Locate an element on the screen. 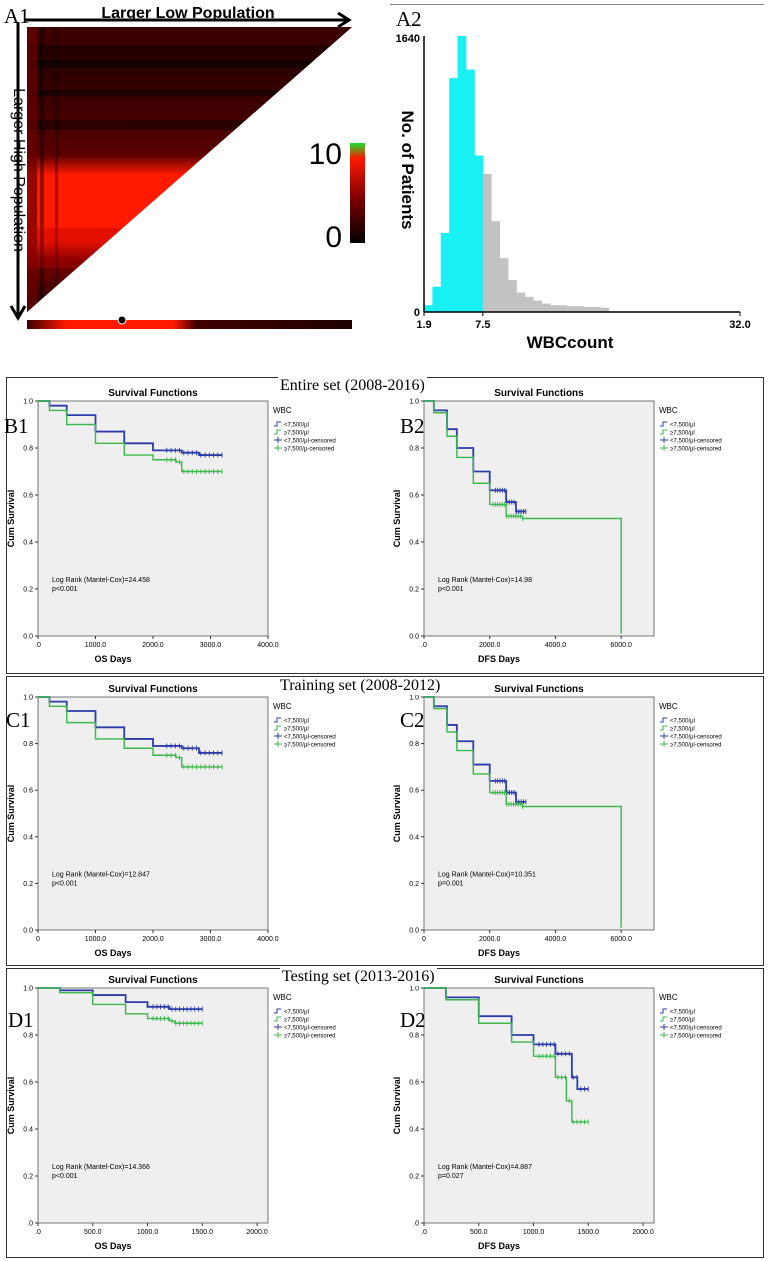  panel-label-b2: B2 is located at coordinates (412, 426).